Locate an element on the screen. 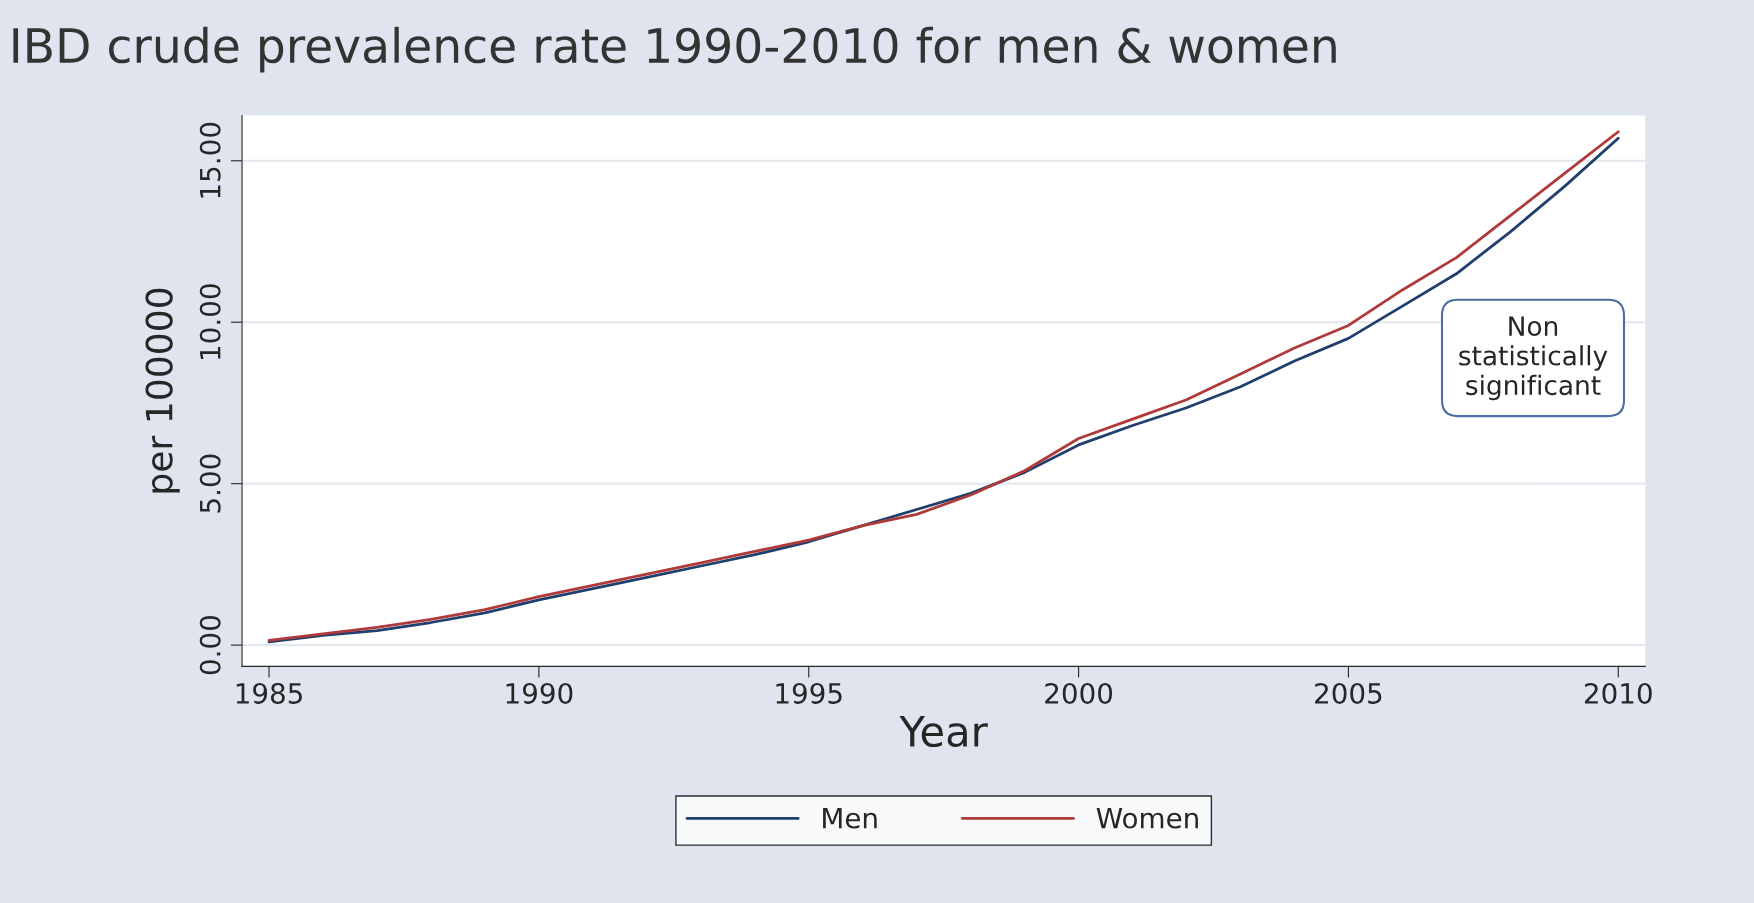  y-tick-label: 5.00 is located at coordinates (210, 483).